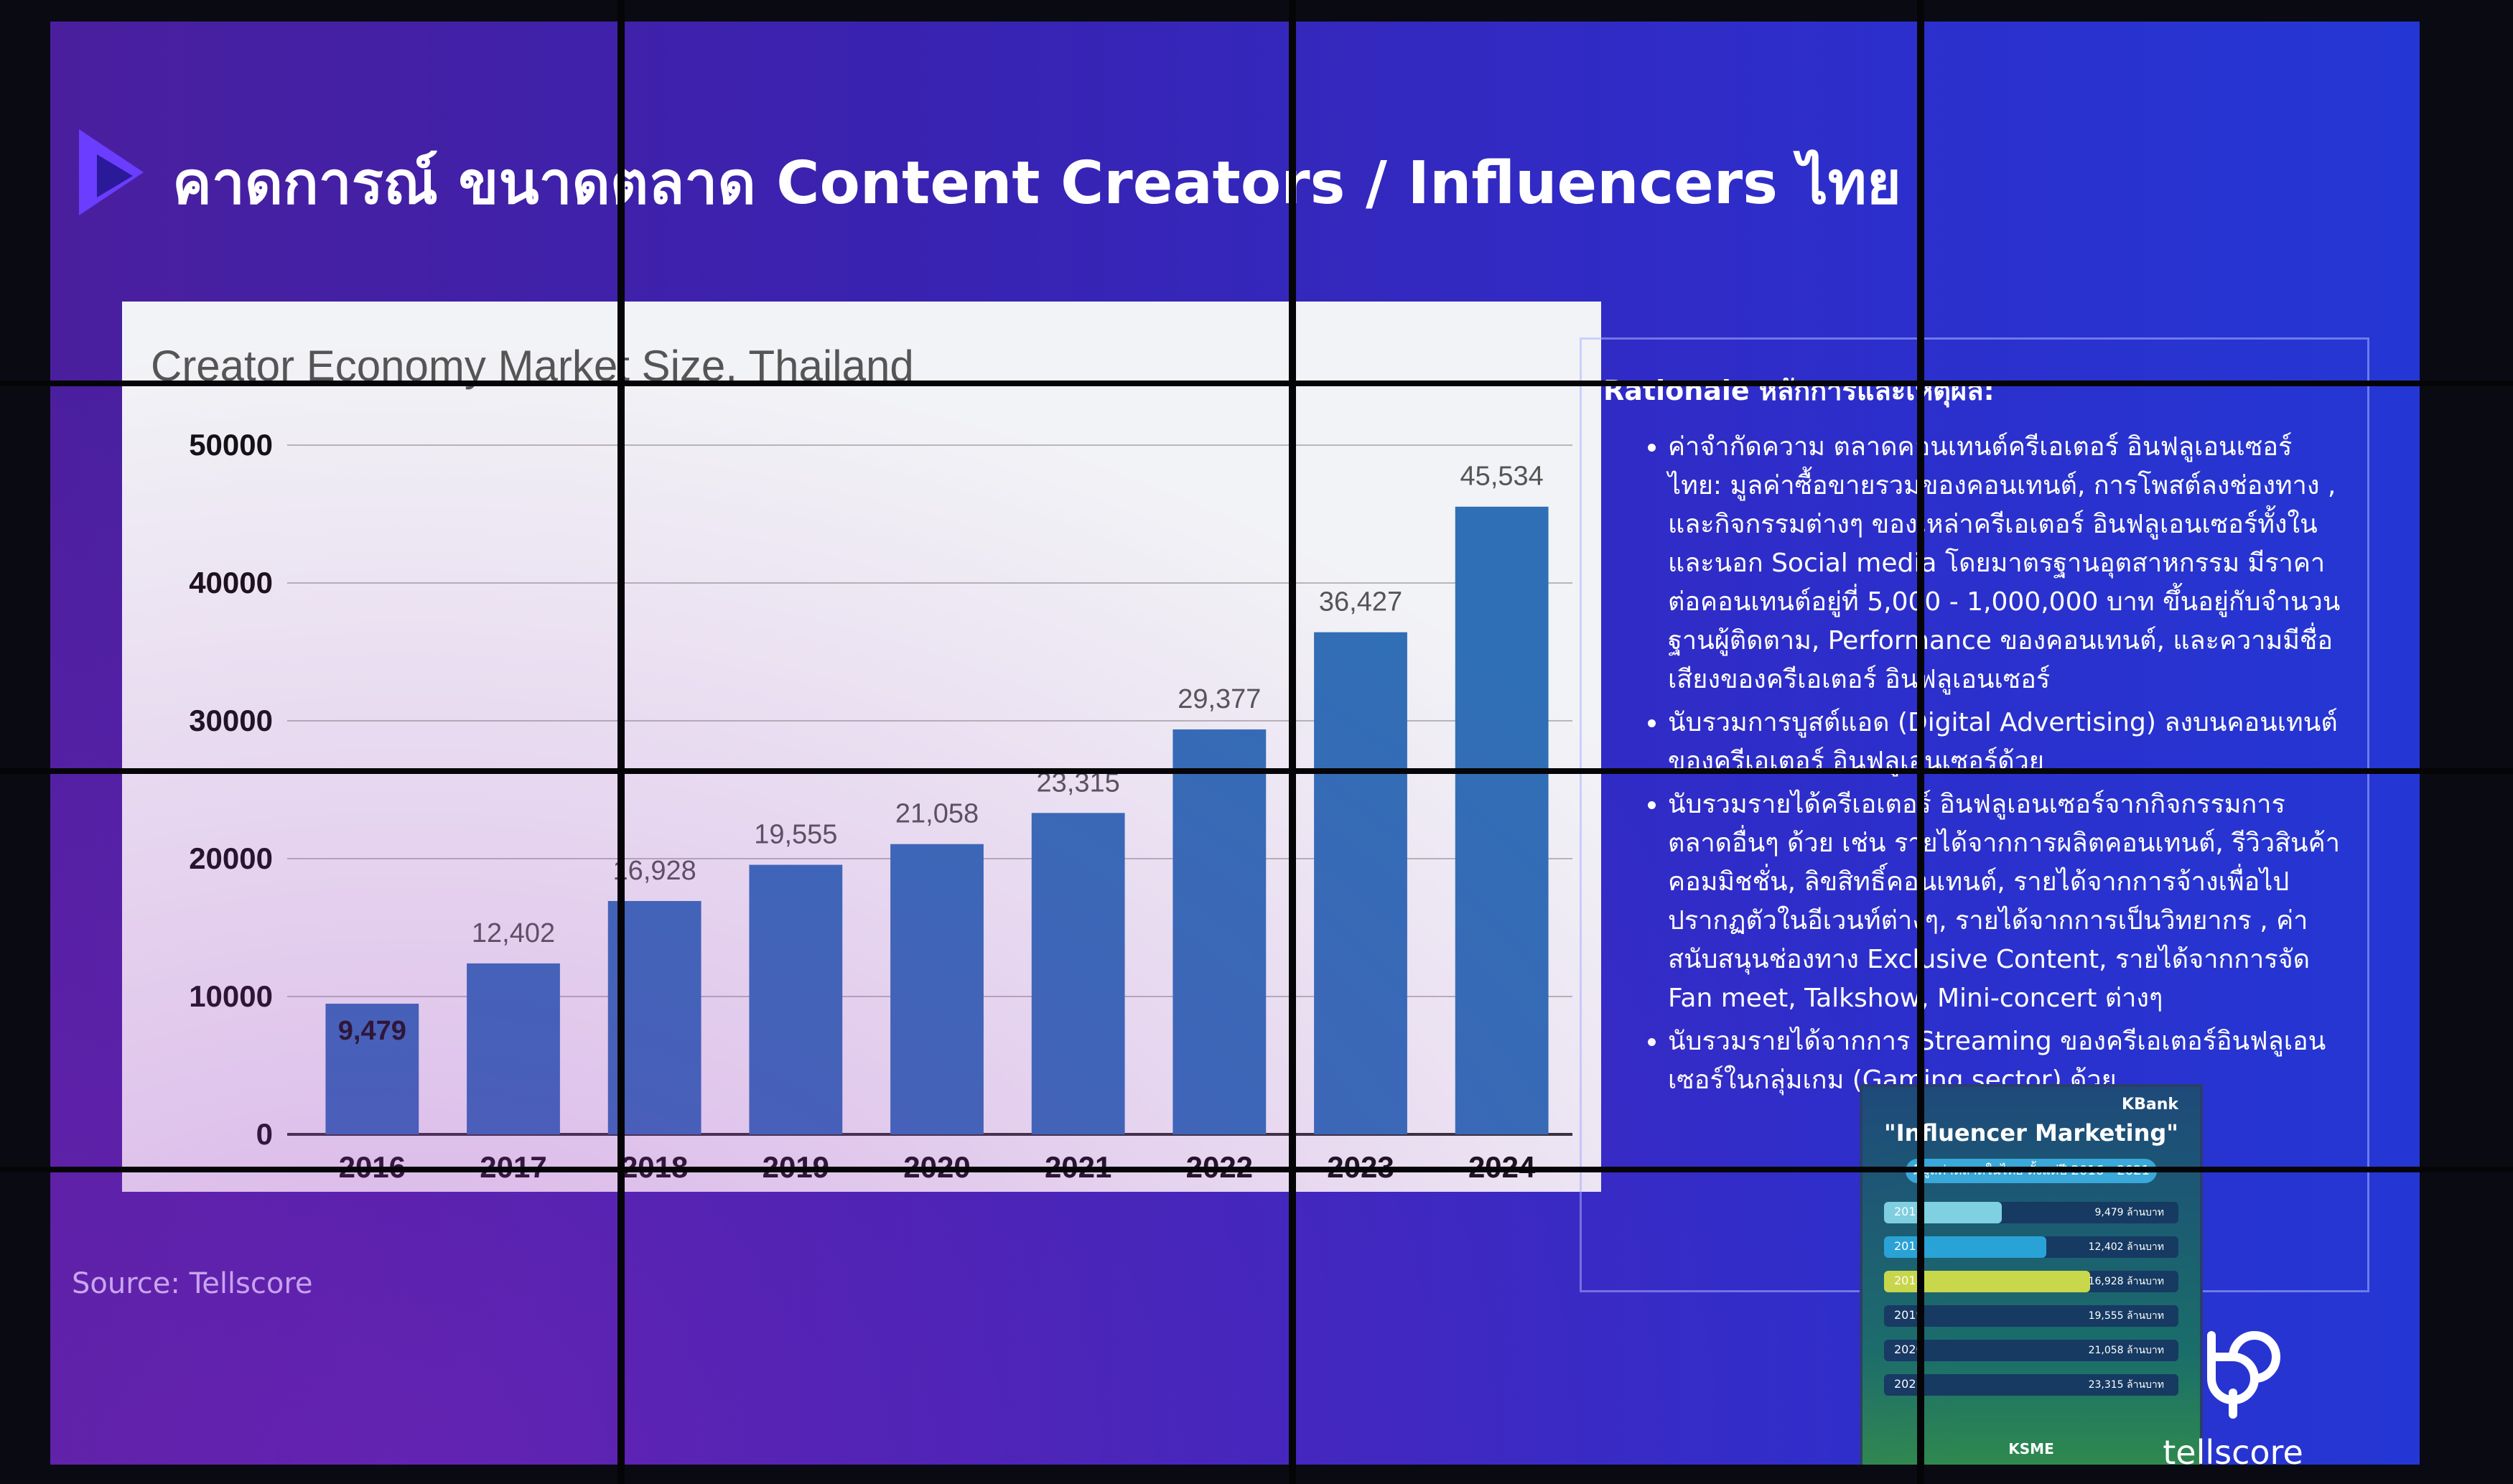 The height and width of the screenshot is (1484, 2513). Describe the element at coordinates (2126, 1316) in the screenshot. I see `thumbnail-value: 19,555 ล้านบาท` at that location.